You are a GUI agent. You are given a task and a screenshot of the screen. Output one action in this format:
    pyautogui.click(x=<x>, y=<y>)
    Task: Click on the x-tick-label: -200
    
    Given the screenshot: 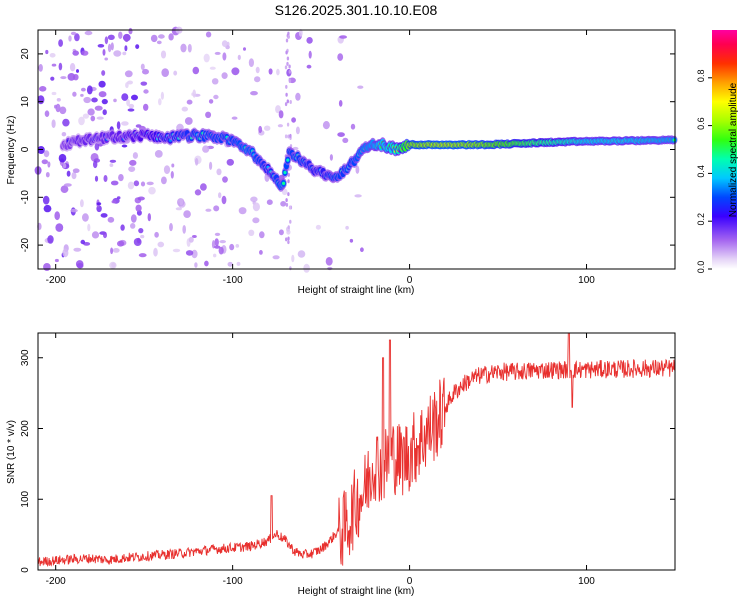 What is the action you would take?
    pyautogui.click(x=56, y=280)
    